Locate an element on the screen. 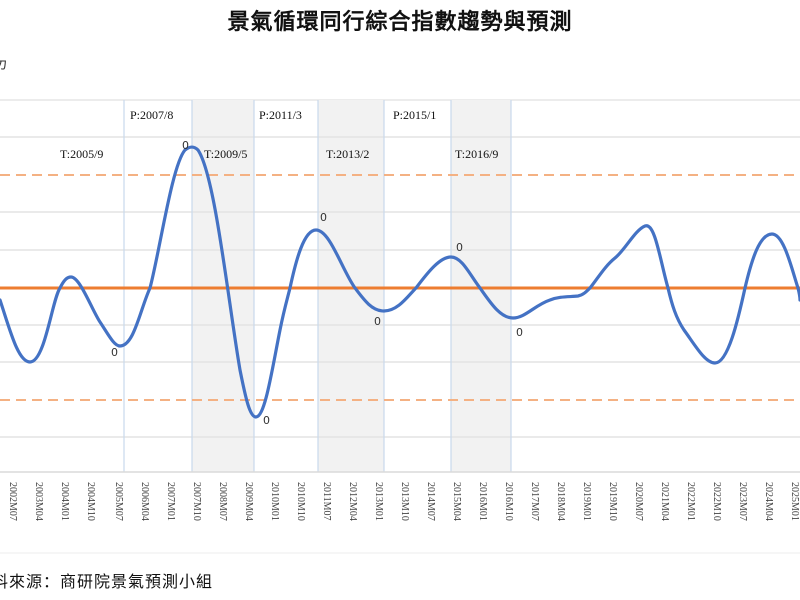 The image size is (800, 600). x-tick: 2013M01 is located at coordinates (378, 501).